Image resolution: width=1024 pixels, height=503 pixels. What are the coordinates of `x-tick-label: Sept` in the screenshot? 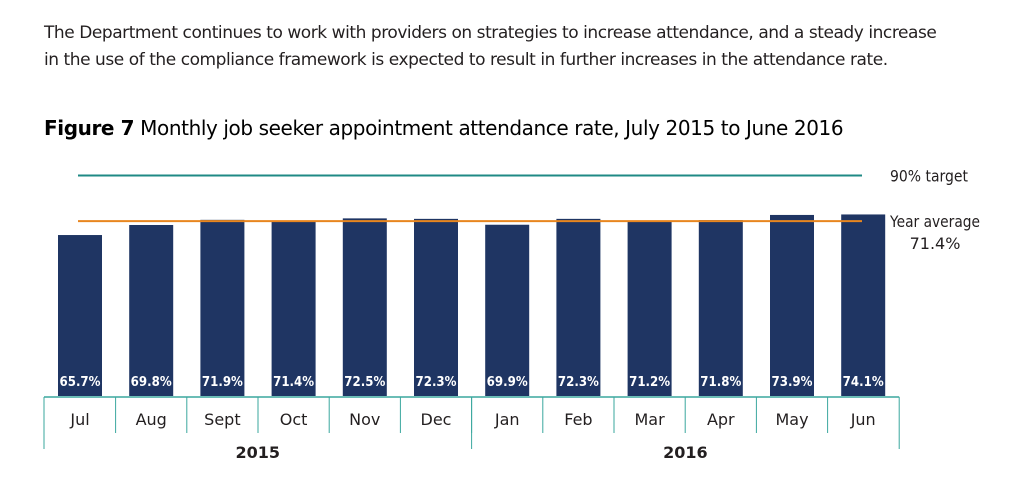 It's located at (222, 419).